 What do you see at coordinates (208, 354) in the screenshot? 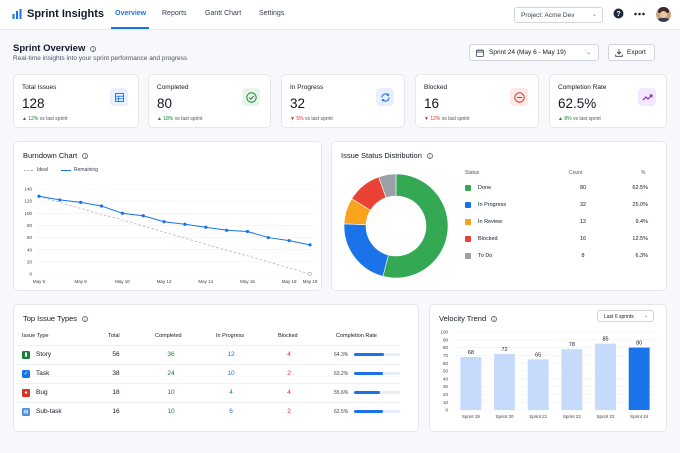
I see `table-row: ▮ Story 56 36 12 4 64.3%` at bounding box center [208, 354].